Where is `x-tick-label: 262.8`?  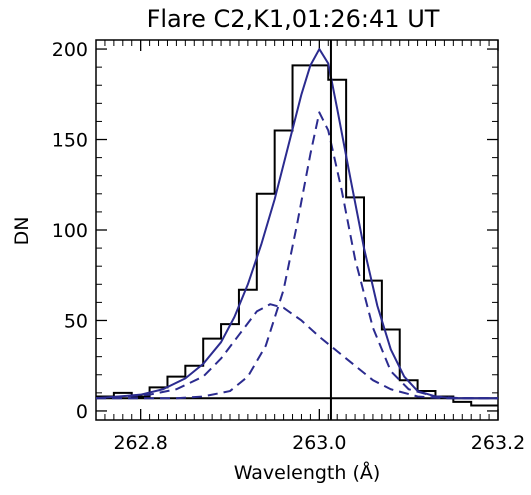 x-tick-label: 262.8 is located at coordinates (140, 443).